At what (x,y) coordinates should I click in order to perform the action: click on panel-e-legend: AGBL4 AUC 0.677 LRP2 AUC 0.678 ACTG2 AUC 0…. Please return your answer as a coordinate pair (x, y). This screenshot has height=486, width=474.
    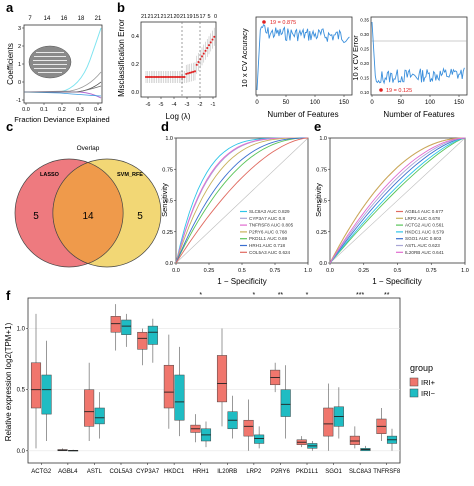
    Looking at the image, I should click on (420, 232).